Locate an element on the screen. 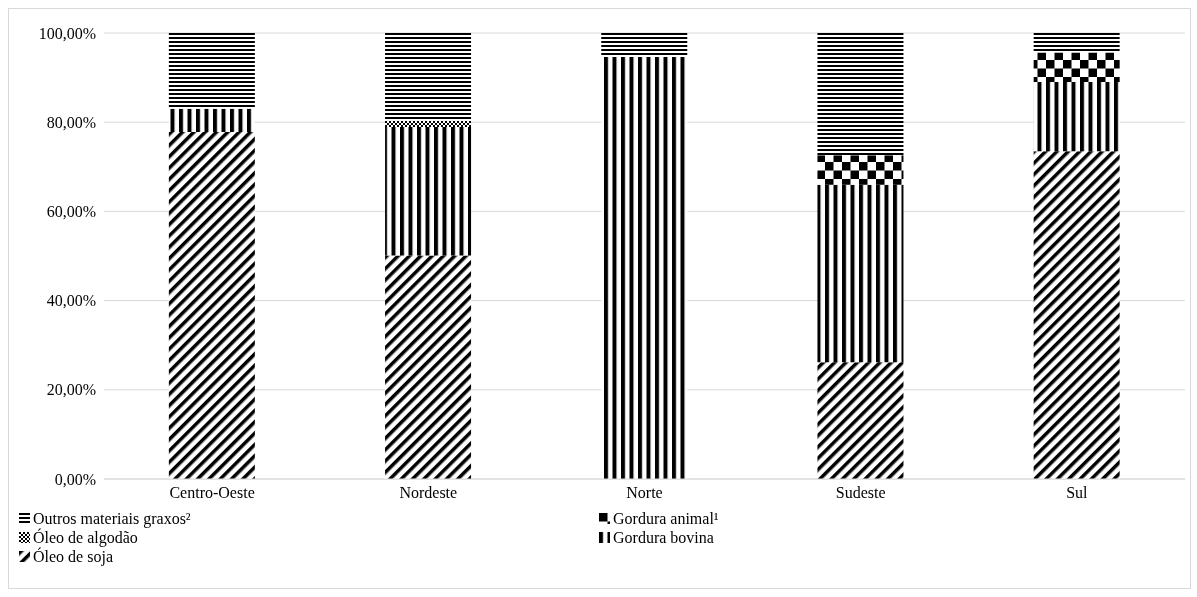  y-tick-label: 40,00% is located at coordinates (71, 301).